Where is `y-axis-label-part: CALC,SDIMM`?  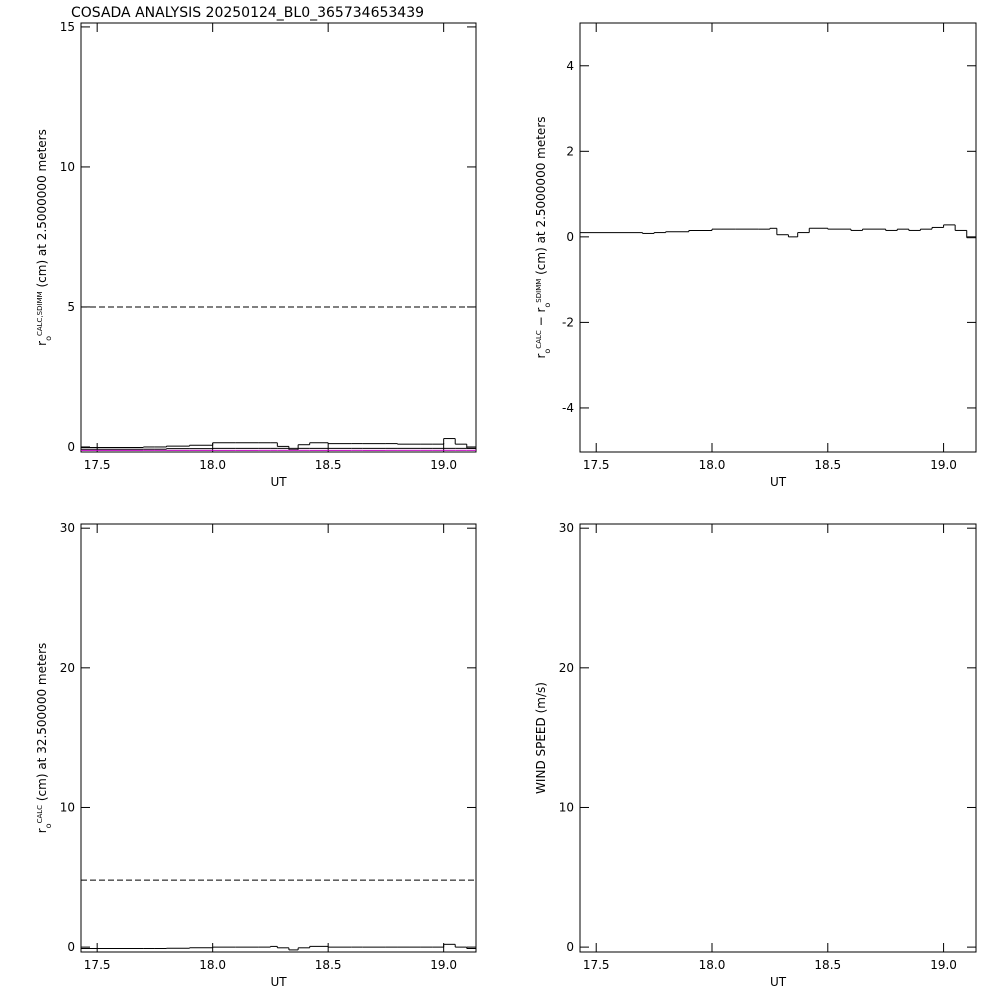 y-axis-label-part: CALC,SDIMM is located at coordinates (40, 313).